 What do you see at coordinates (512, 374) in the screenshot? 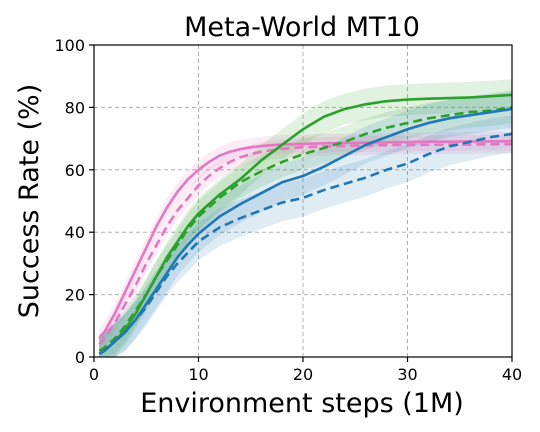
I see `x-tick-label: 40` at bounding box center [512, 374].